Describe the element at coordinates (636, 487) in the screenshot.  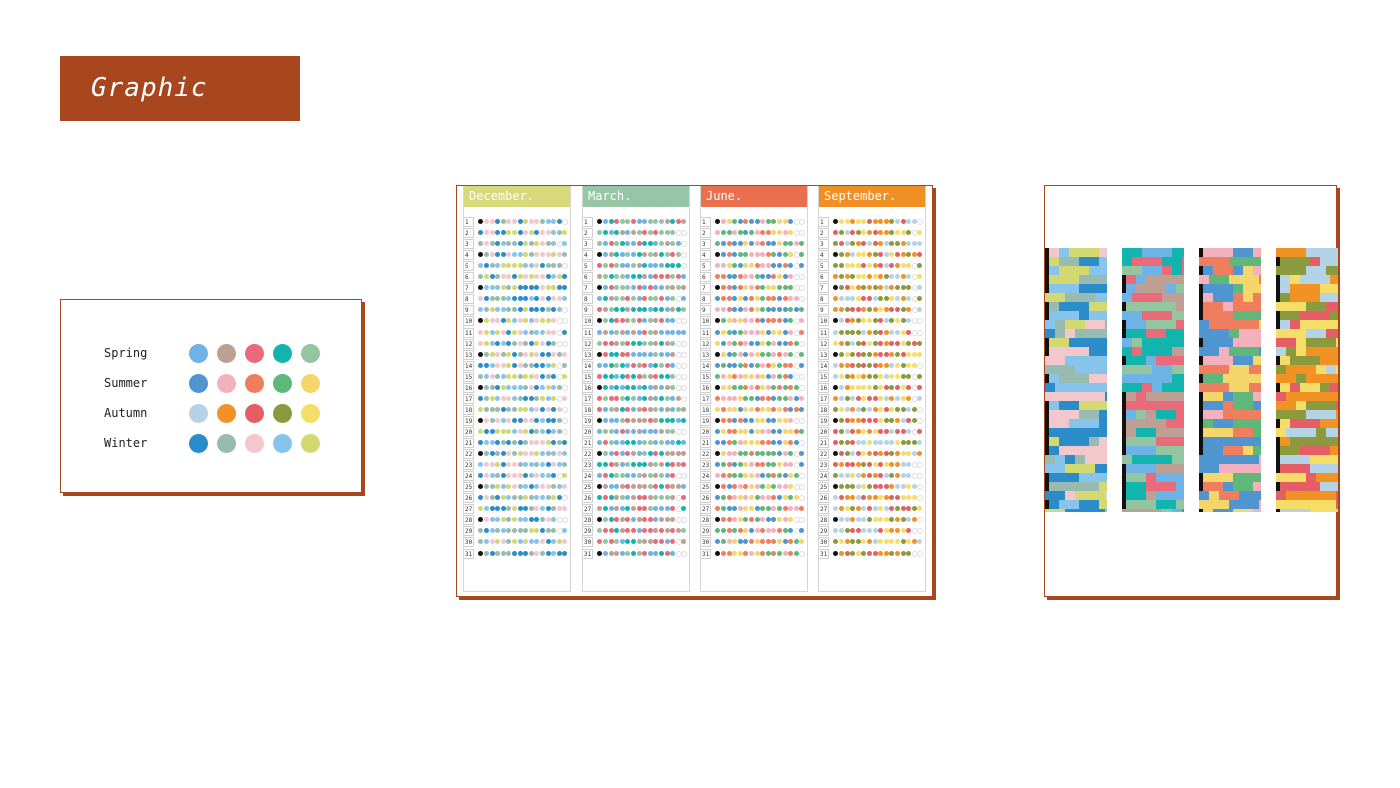
I see `day-row: 25` at that location.